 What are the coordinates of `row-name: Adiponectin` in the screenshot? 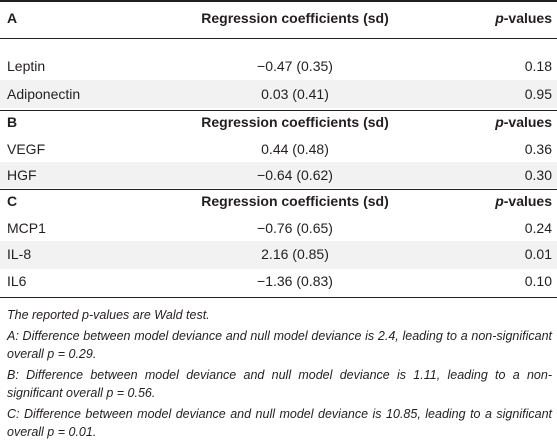 It's located at (44, 94).